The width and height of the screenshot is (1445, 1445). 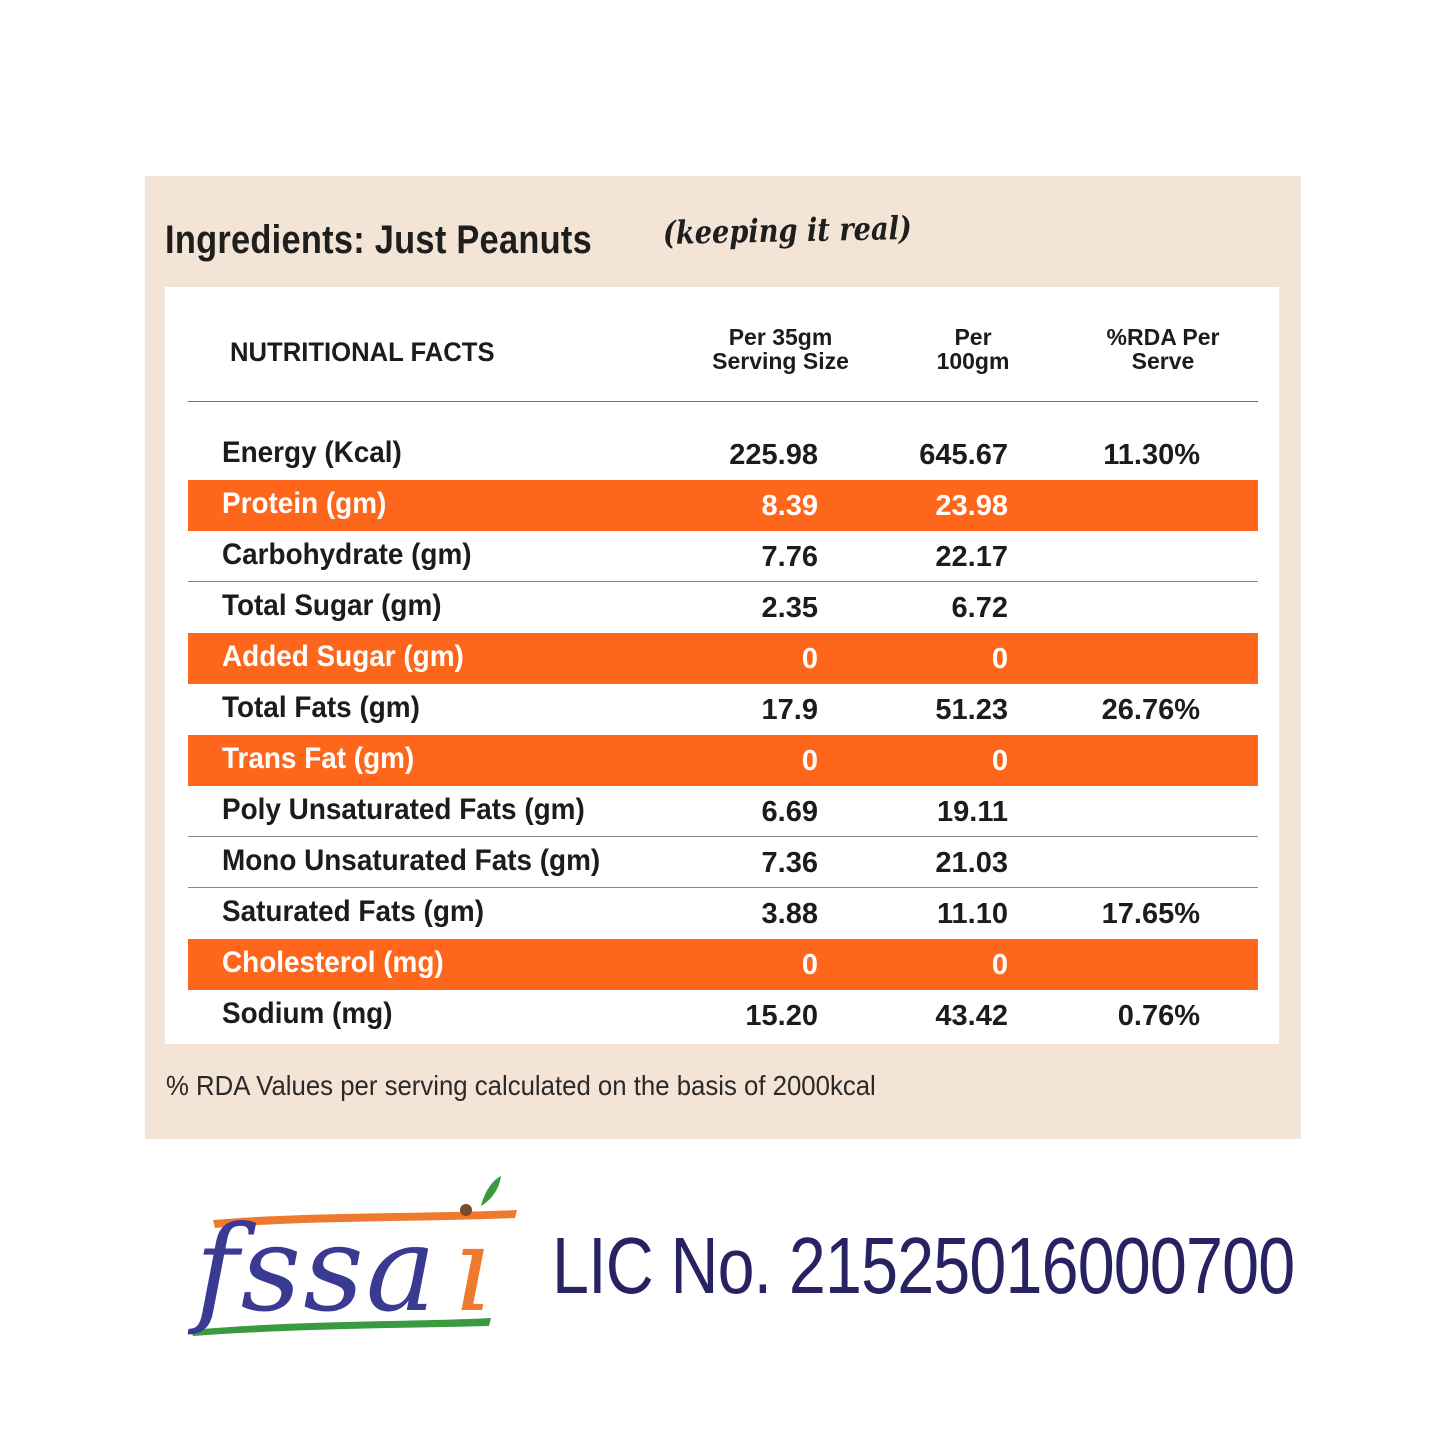 I want to click on tagline-handwritten: (keeping it real), so click(x=787, y=230).